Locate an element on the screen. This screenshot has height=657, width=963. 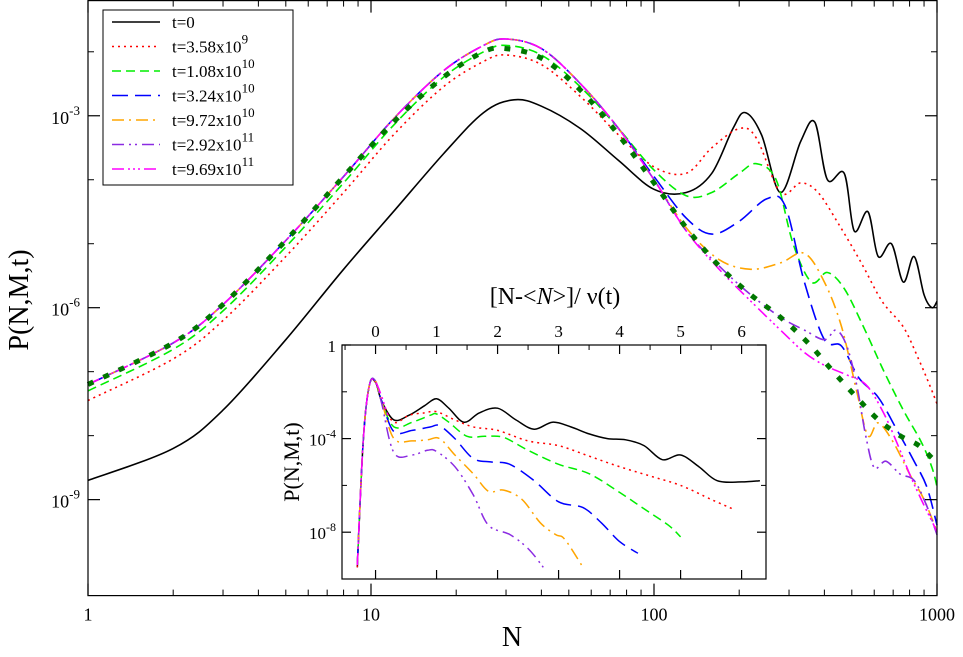
inset-x-tick-label: 0 is located at coordinates (375, 331).